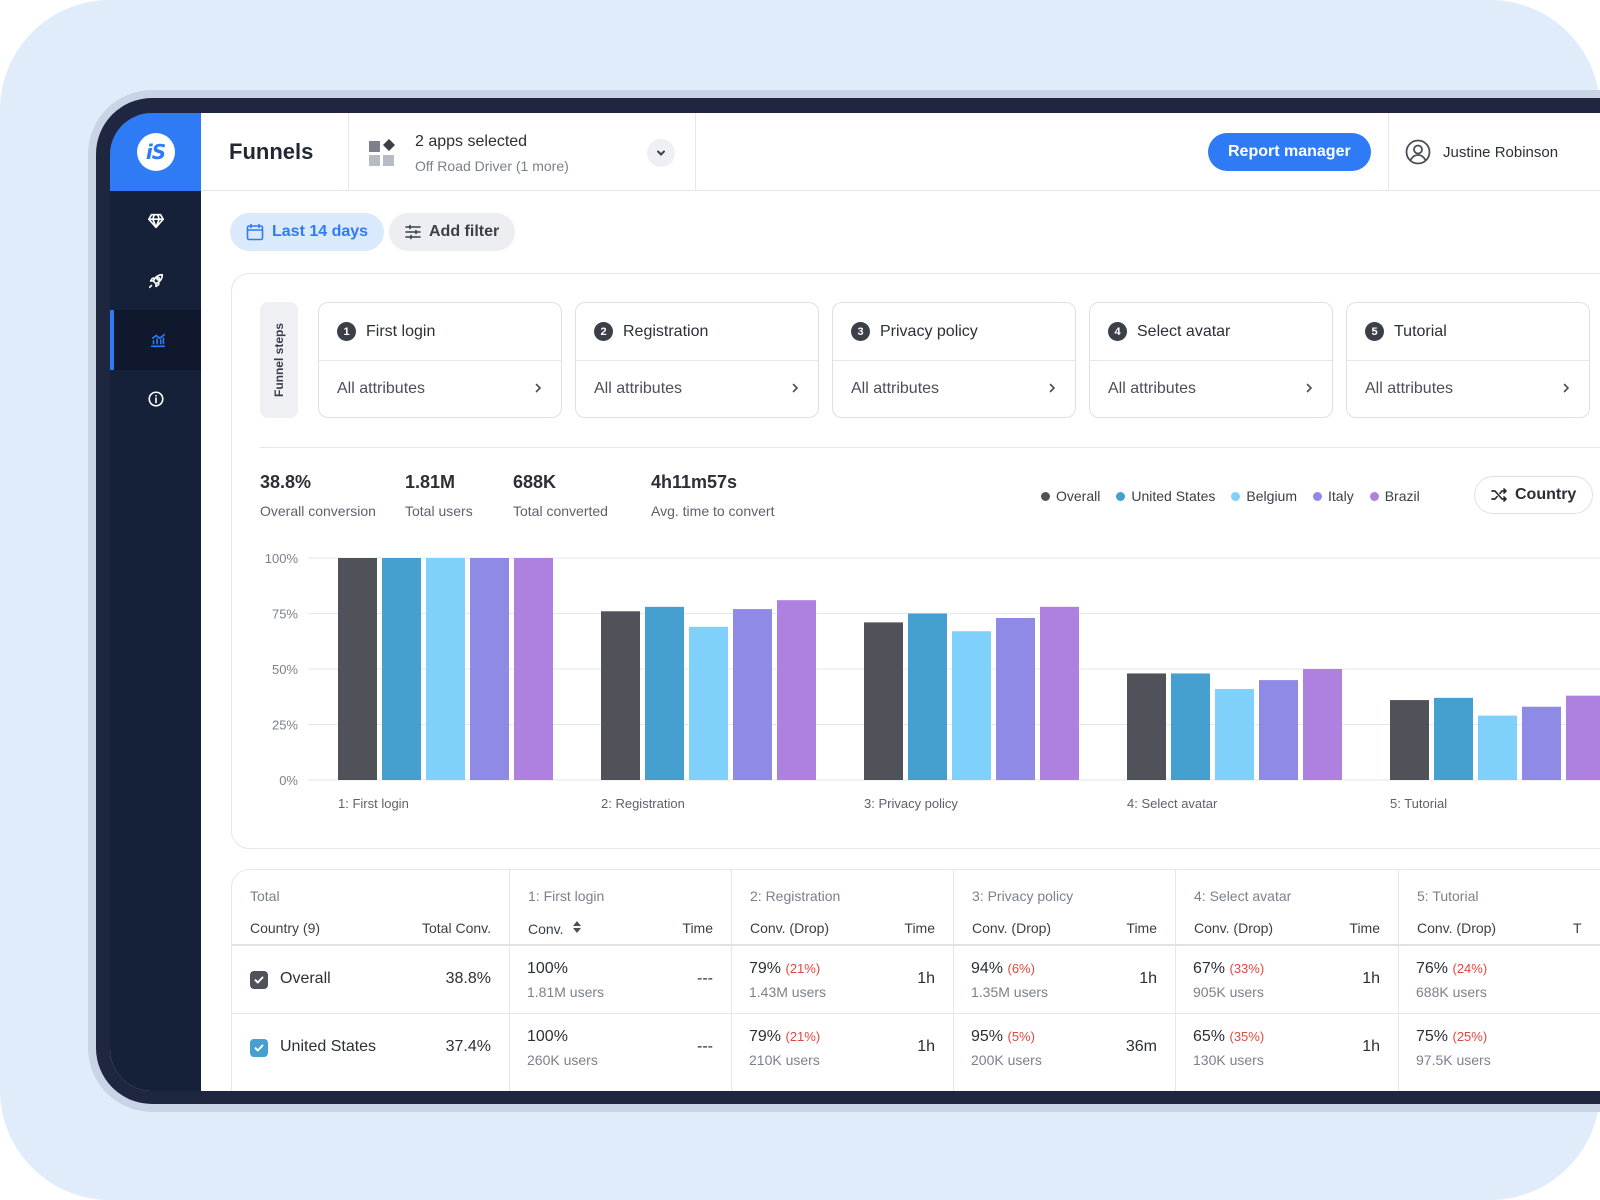  I want to click on legend-item: Overall, so click(1070, 496).